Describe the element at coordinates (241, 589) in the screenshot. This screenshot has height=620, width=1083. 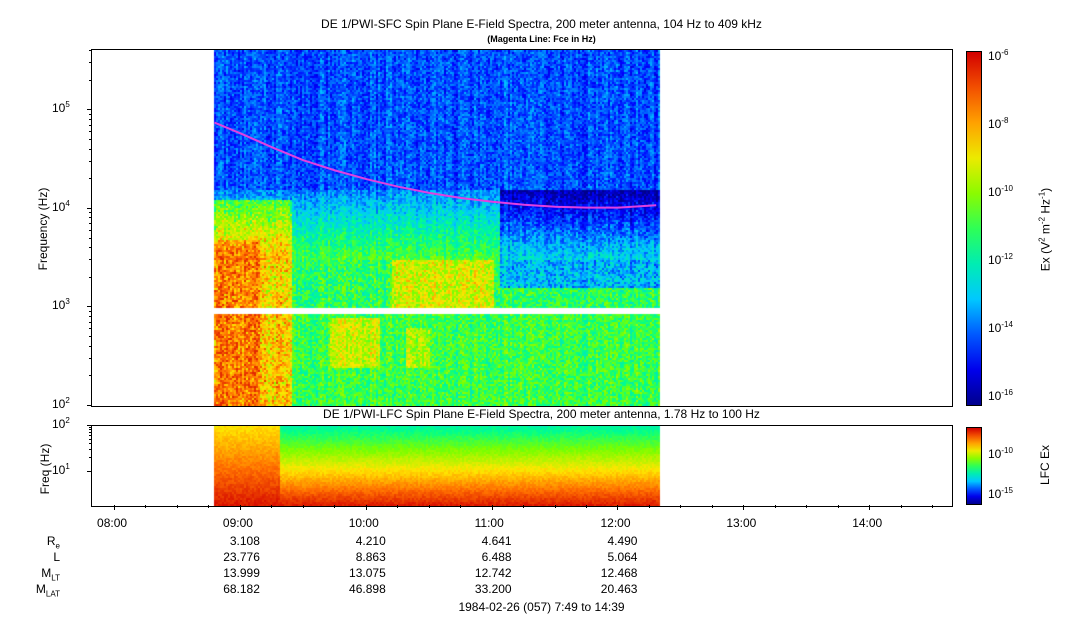
I see `ephemeris-value: 68.182` at that location.